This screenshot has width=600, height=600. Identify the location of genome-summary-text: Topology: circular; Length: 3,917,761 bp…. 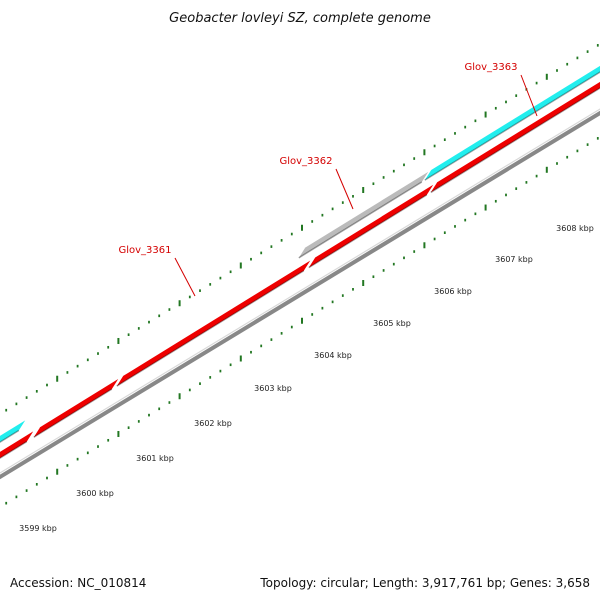
(425, 583).